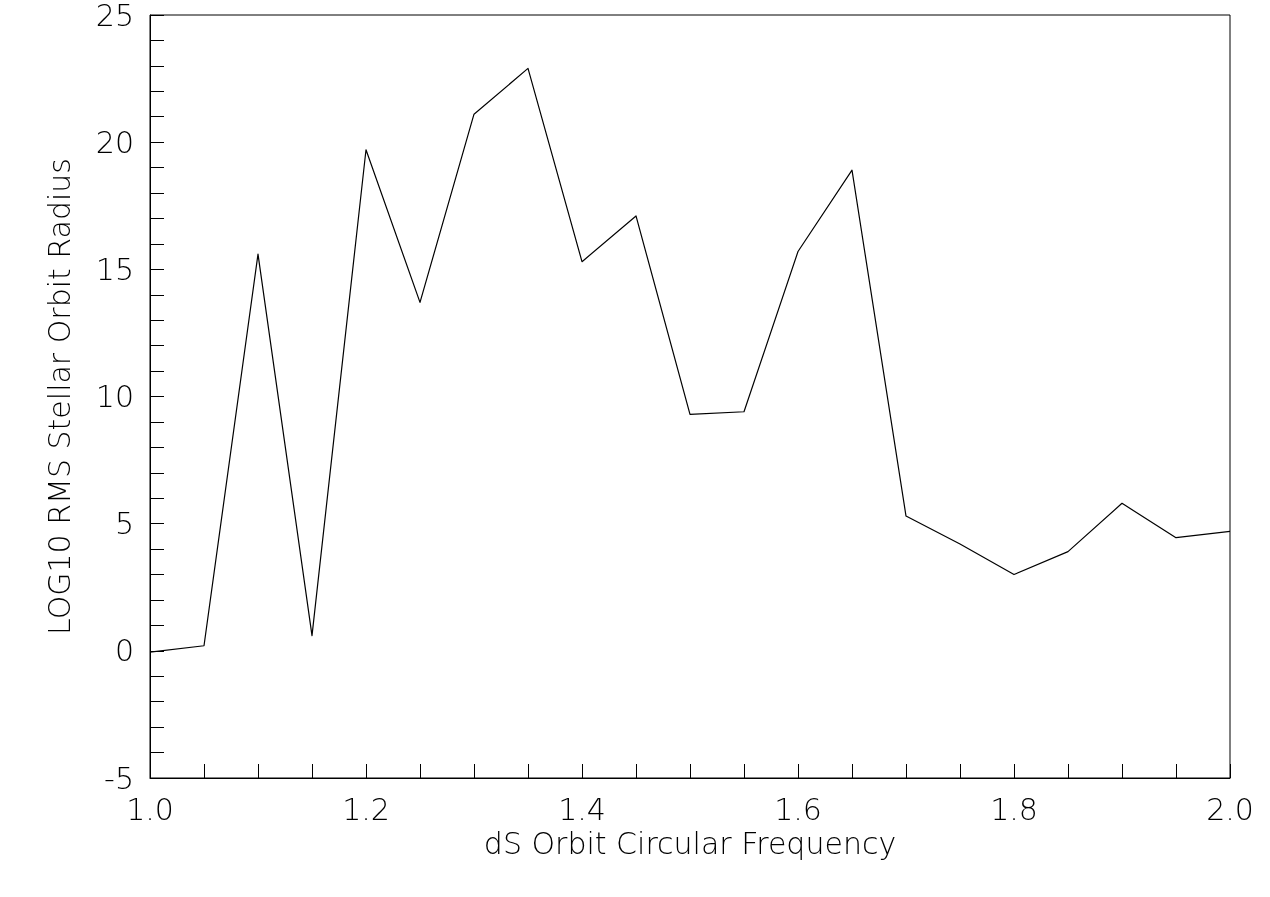  Describe the element at coordinates (124, 651) in the screenshot. I see `y-tick-label: 0` at that location.